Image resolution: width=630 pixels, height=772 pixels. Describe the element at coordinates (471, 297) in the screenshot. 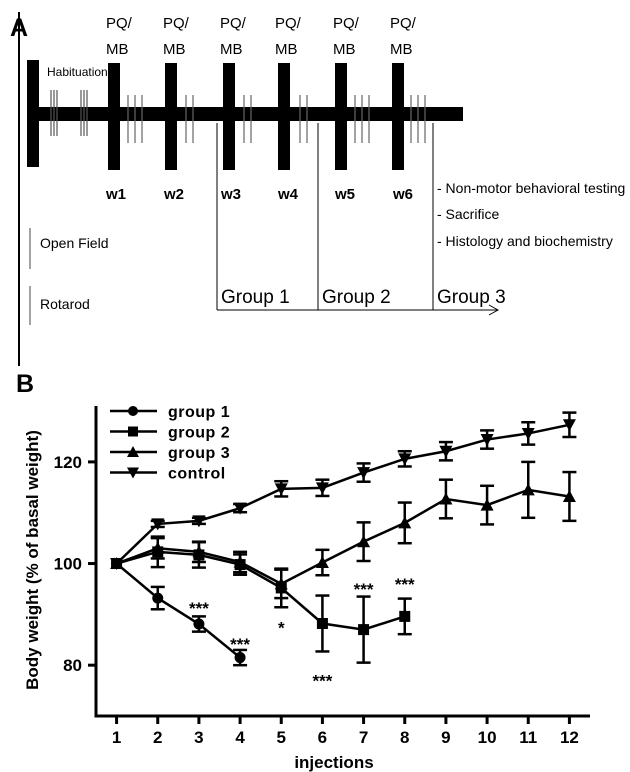

I see `group-label: Group 3` at that location.